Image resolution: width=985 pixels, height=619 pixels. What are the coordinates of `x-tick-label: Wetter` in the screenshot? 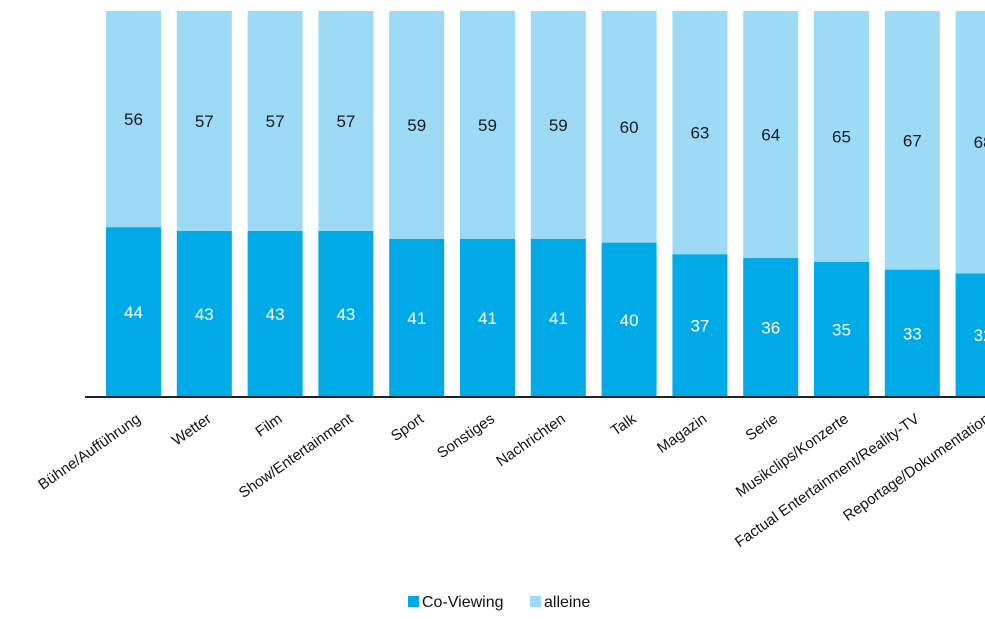 It's located at (192, 429).